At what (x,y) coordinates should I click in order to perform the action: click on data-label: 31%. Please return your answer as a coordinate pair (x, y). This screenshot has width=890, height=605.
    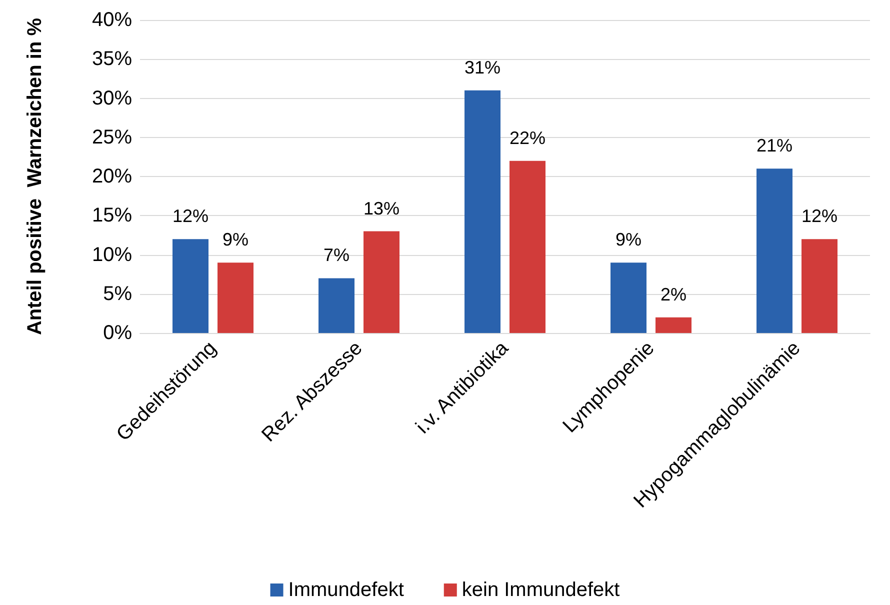
    Looking at the image, I should click on (482, 67).